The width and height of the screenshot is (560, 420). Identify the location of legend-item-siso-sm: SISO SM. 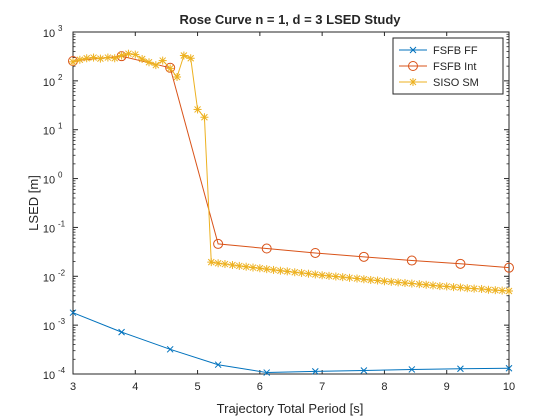
(439, 83).